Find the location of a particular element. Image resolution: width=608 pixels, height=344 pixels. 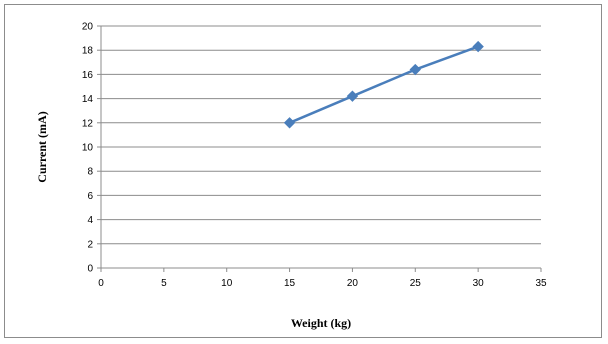

x-tick-label: 35 is located at coordinates (541, 283).